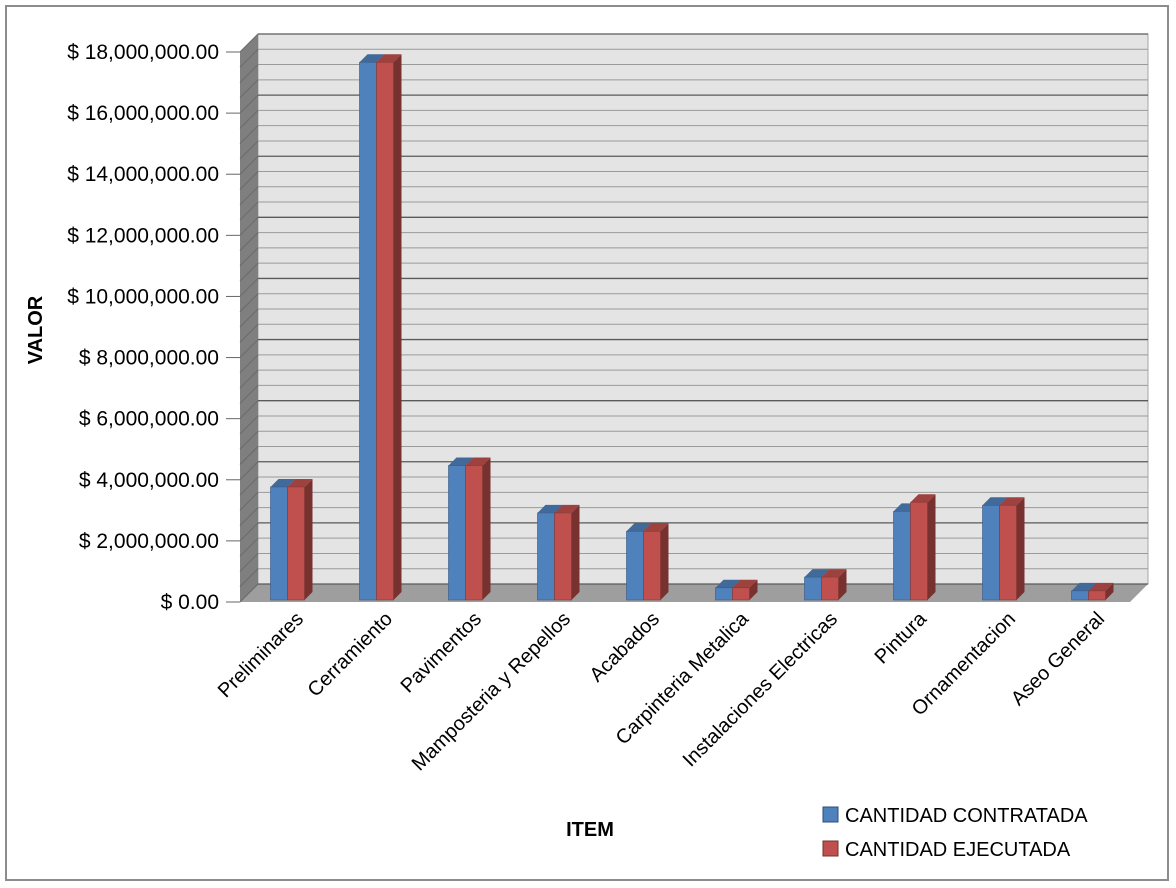 Image resolution: width=1176 pixels, height=888 pixels. What do you see at coordinates (143, 296) in the screenshot?
I see `y-tick-label: $ 10,000,000.00` at bounding box center [143, 296].